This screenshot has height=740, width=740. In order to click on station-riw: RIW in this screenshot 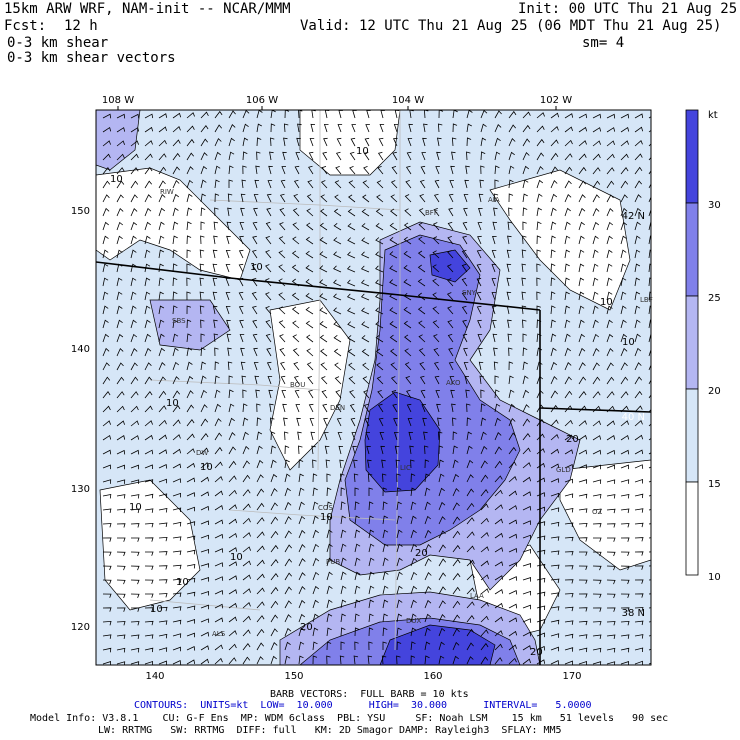, I will do `click(167, 192)`.